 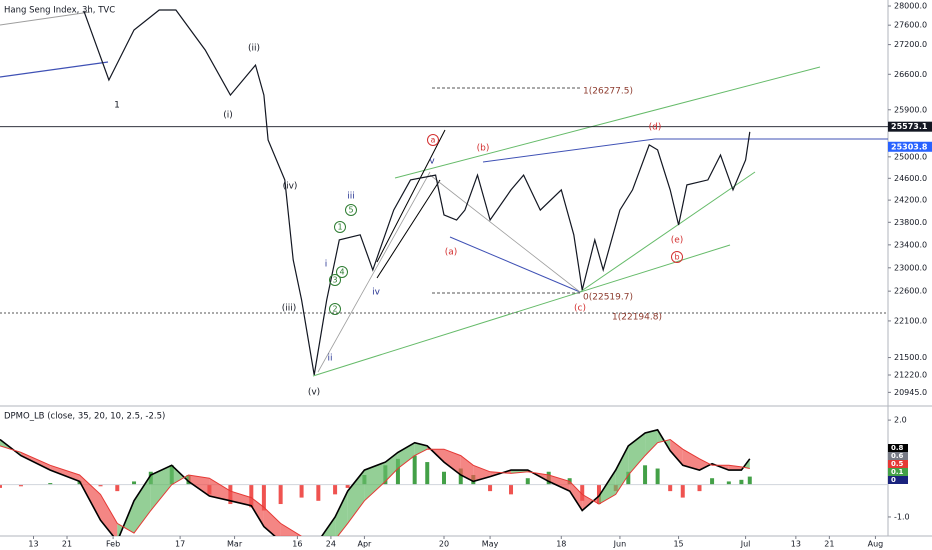 What do you see at coordinates (580, 309) in the screenshot?
I see `wave-label: (c)` at bounding box center [580, 309].